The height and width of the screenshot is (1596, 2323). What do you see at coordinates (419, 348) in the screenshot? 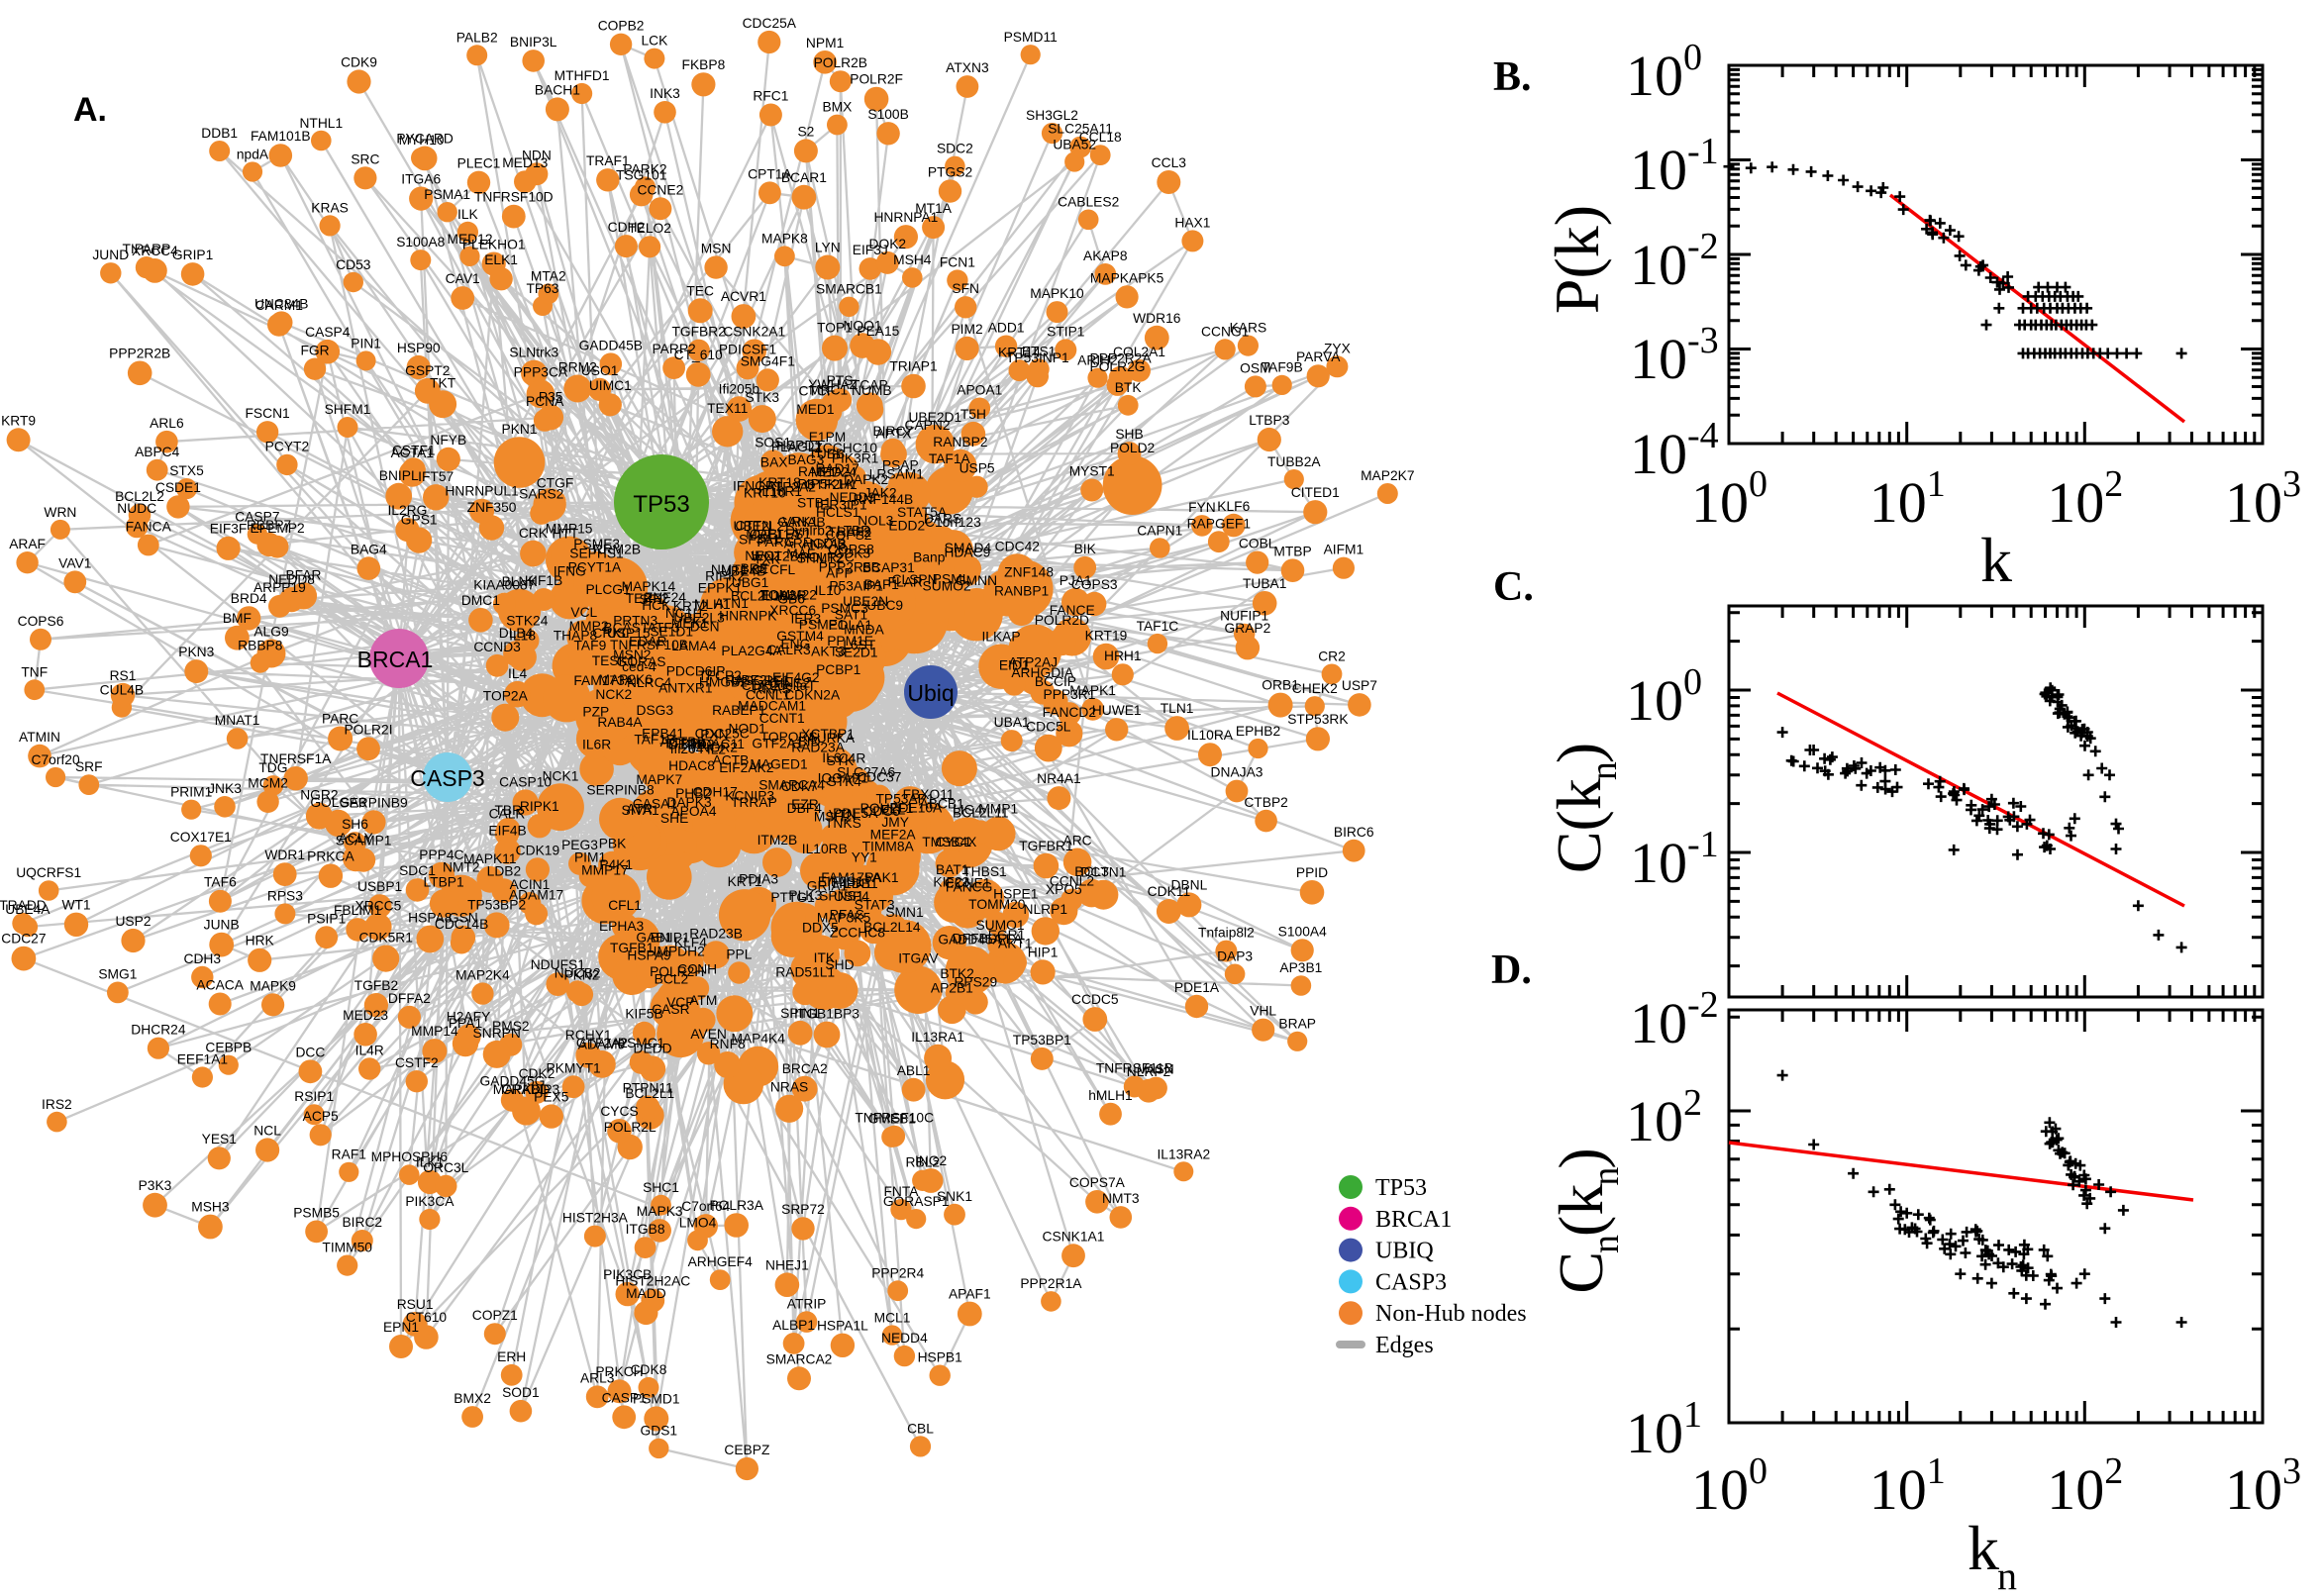
I see `svg-text: HSP90` at bounding box center [419, 348].